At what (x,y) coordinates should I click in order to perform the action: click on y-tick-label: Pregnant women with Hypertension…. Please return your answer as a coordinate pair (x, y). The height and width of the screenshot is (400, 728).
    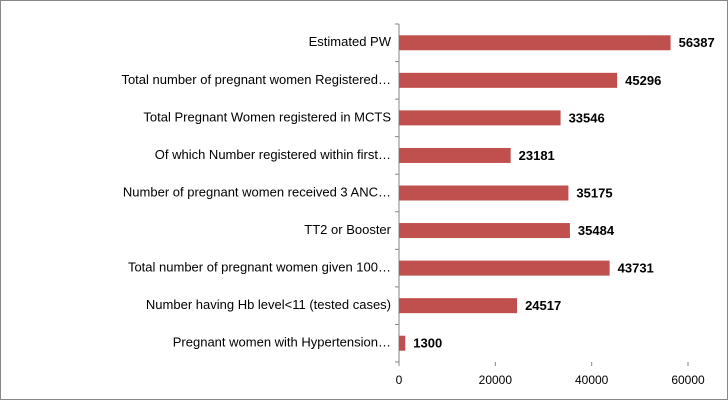
    Looking at the image, I should click on (282, 342).